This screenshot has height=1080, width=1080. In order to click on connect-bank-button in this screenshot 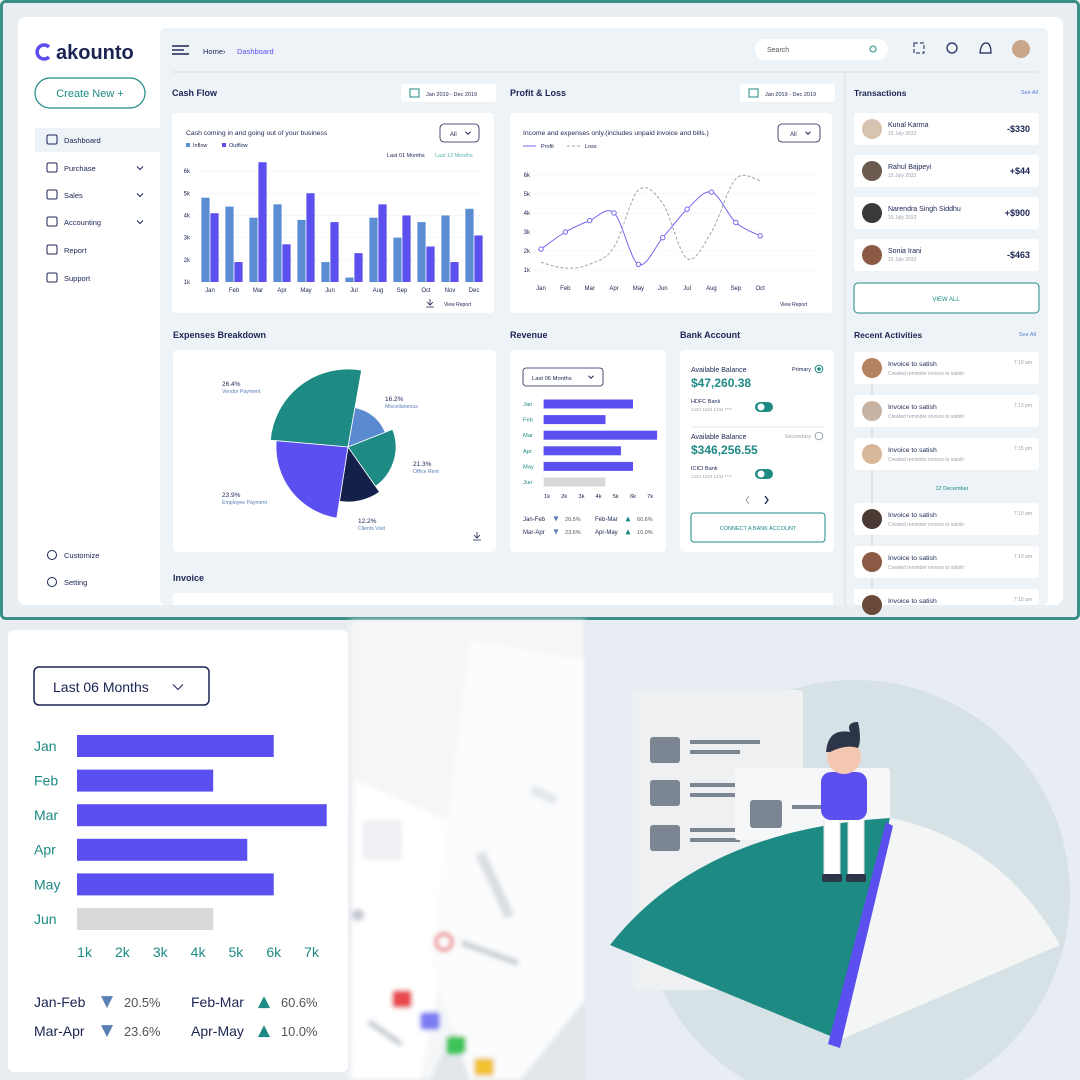, I will do `click(758, 527)`.